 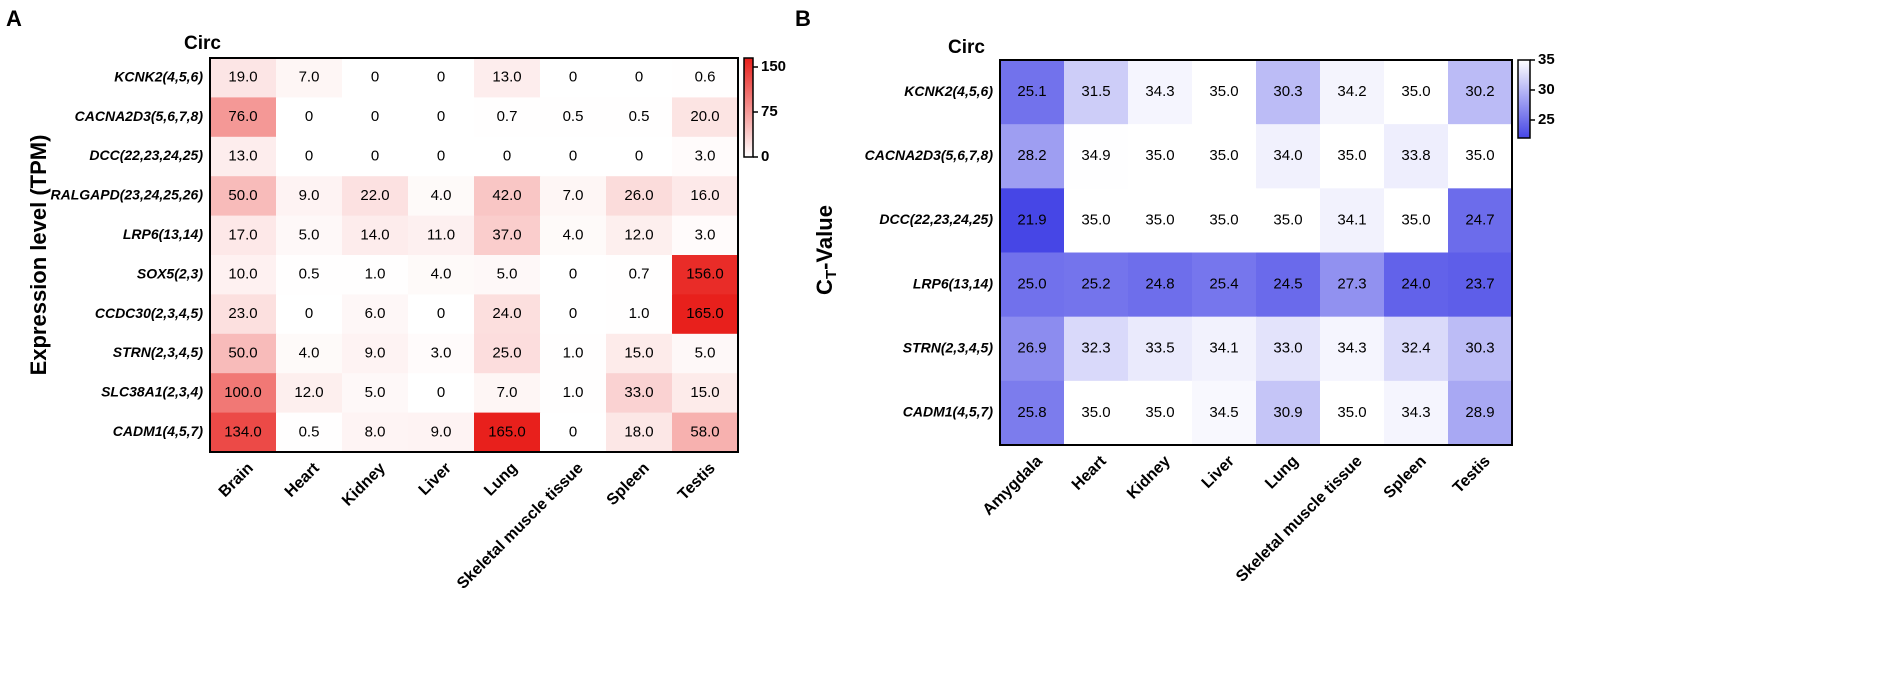 I want to click on row-label: CACNA2D3(5,6,7,8), so click(x=929, y=155).